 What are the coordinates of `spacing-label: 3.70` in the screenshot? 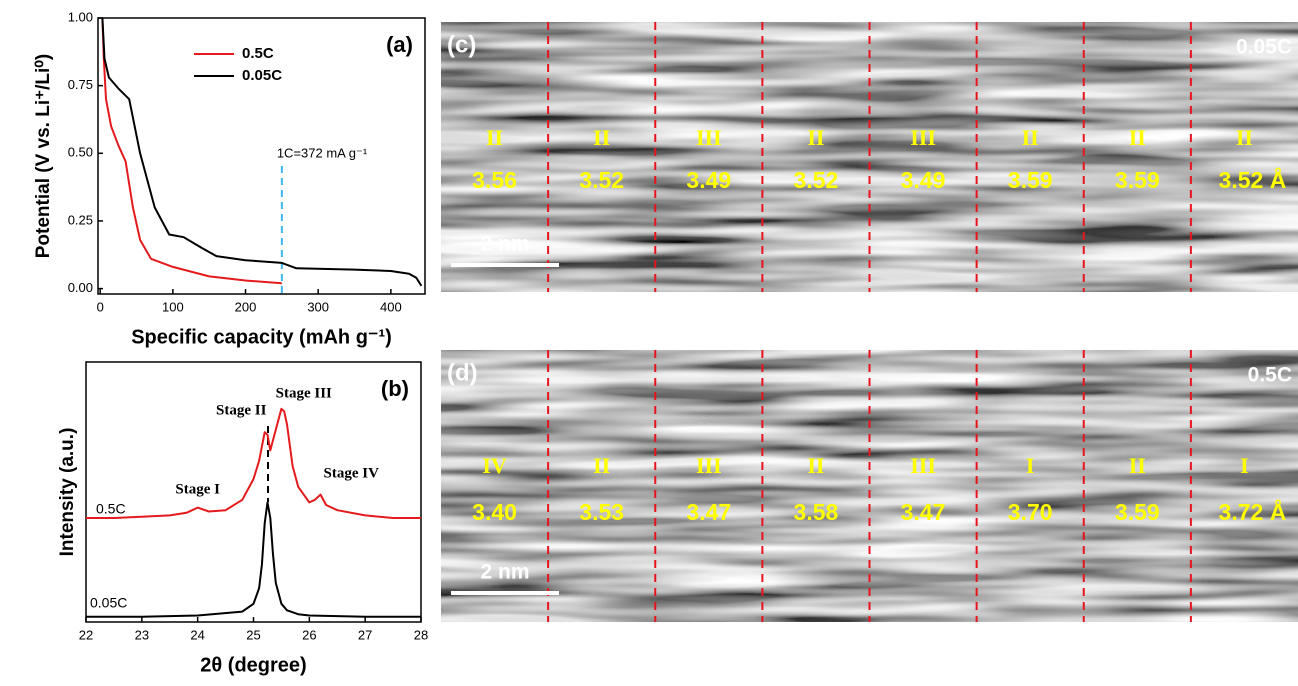 It's located at (1030, 512).